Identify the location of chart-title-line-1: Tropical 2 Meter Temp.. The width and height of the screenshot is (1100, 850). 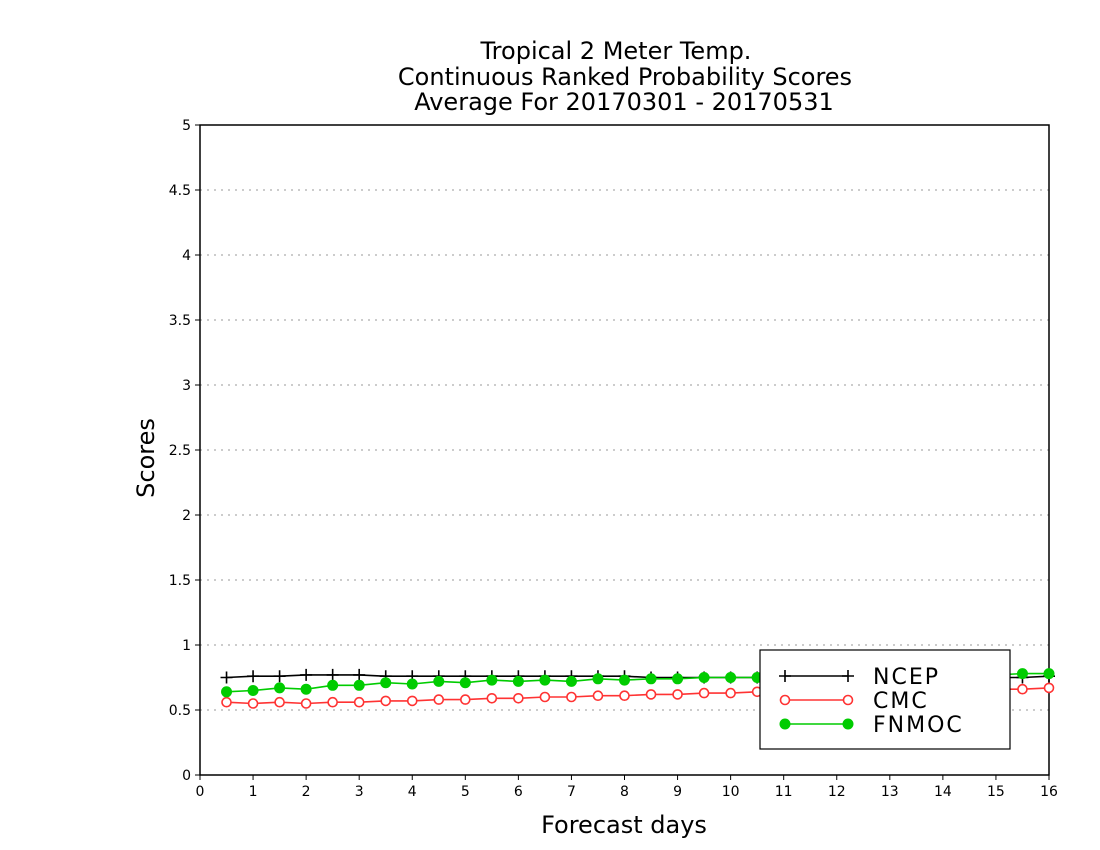
(616, 51).